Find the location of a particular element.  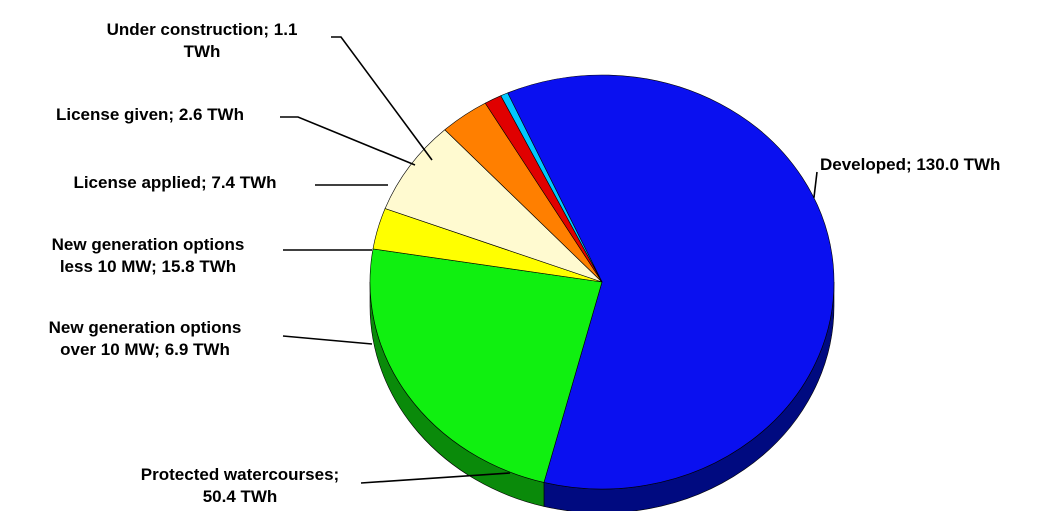

label-line: License applied; 7.4 TWh is located at coordinates (174, 182).